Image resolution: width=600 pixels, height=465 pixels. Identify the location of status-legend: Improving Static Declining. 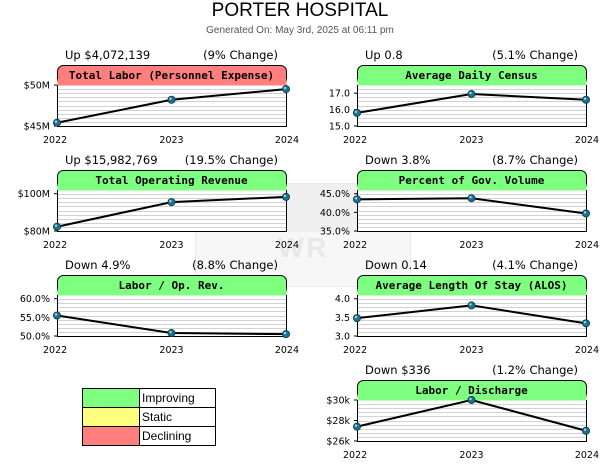
(149, 417).